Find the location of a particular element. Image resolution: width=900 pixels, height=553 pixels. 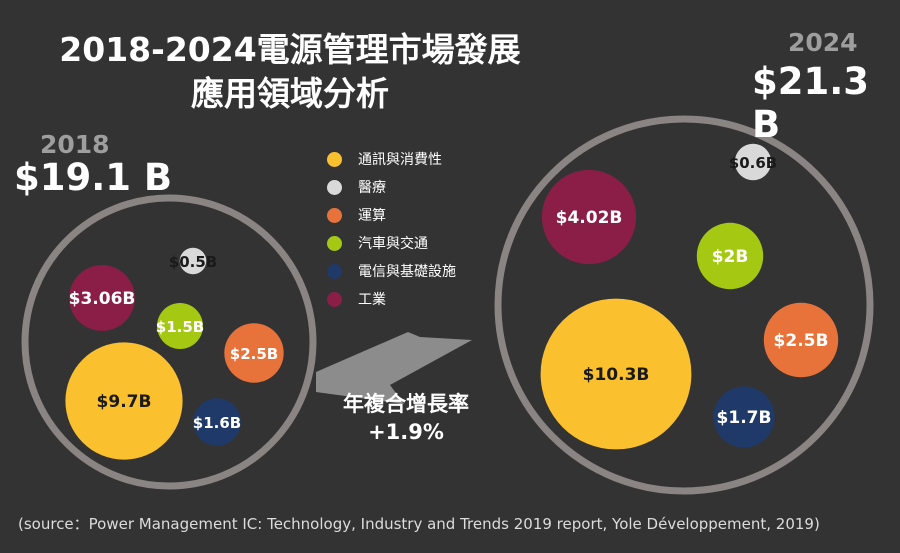

bubbles-2018: $9.7B $0.5B $2.5B $1.5B $1.6B $3.06B is located at coordinates (174, 353).